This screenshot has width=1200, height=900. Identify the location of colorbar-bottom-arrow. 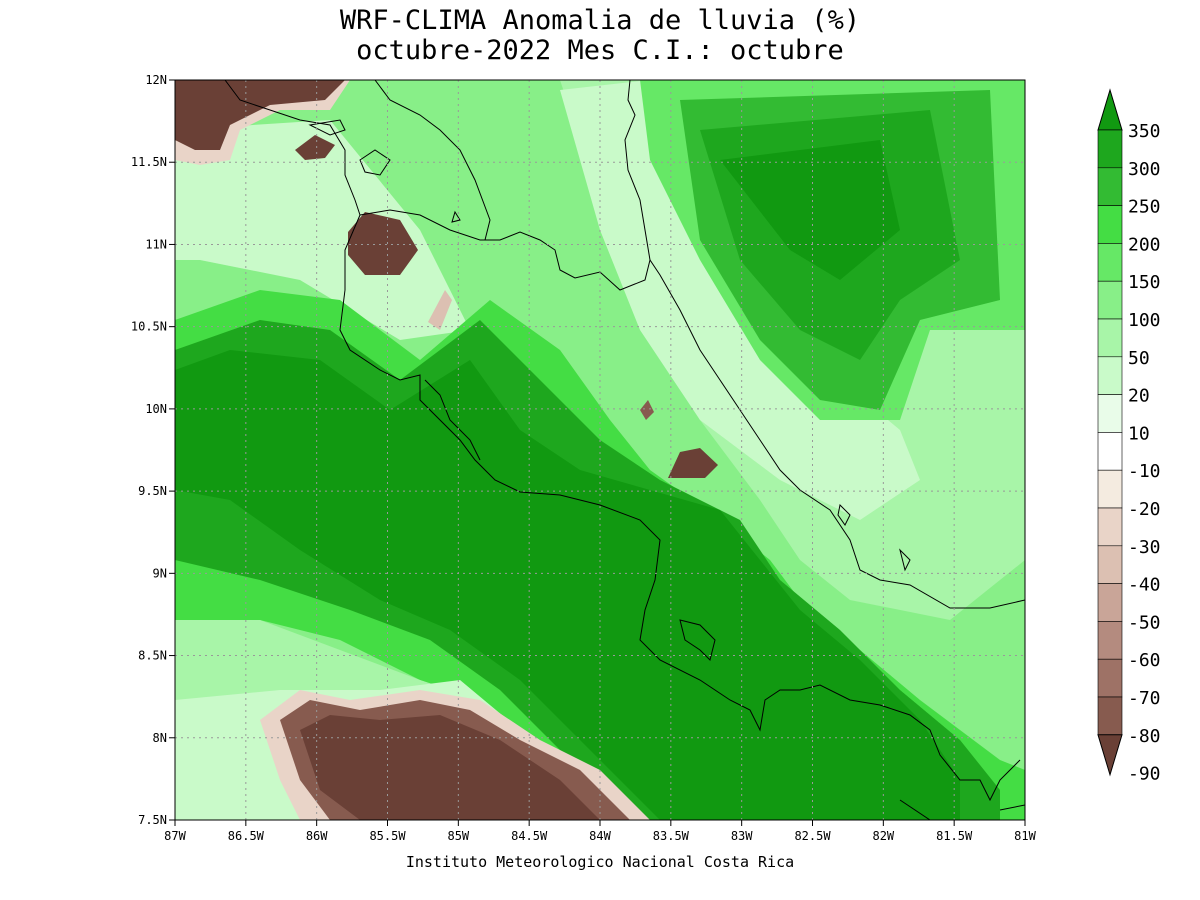
(1110, 755).